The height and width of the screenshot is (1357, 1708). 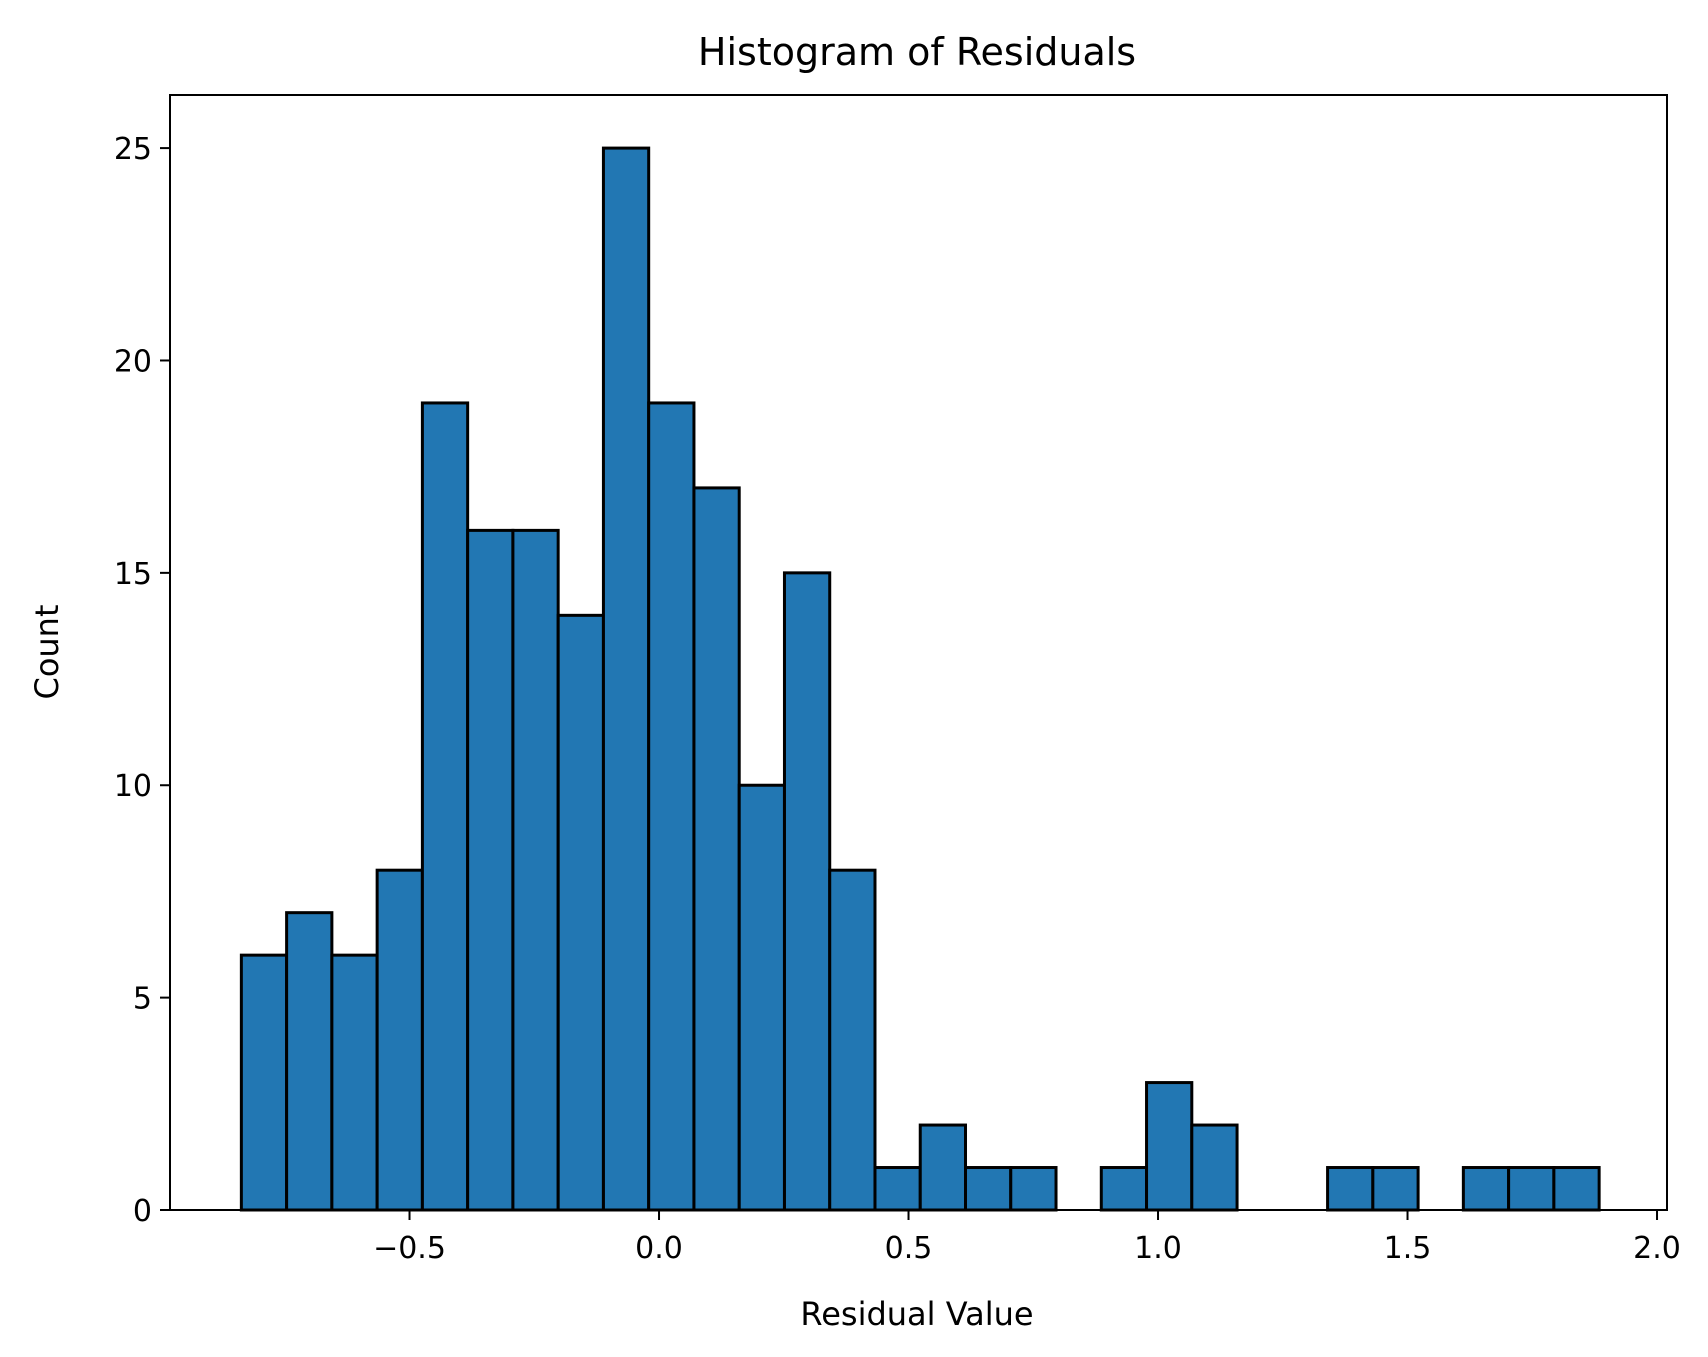 What do you see at coordinates (133, 786) in the screenshot?
I see `y-tick-label: 10` at bounding box center [133, 786].